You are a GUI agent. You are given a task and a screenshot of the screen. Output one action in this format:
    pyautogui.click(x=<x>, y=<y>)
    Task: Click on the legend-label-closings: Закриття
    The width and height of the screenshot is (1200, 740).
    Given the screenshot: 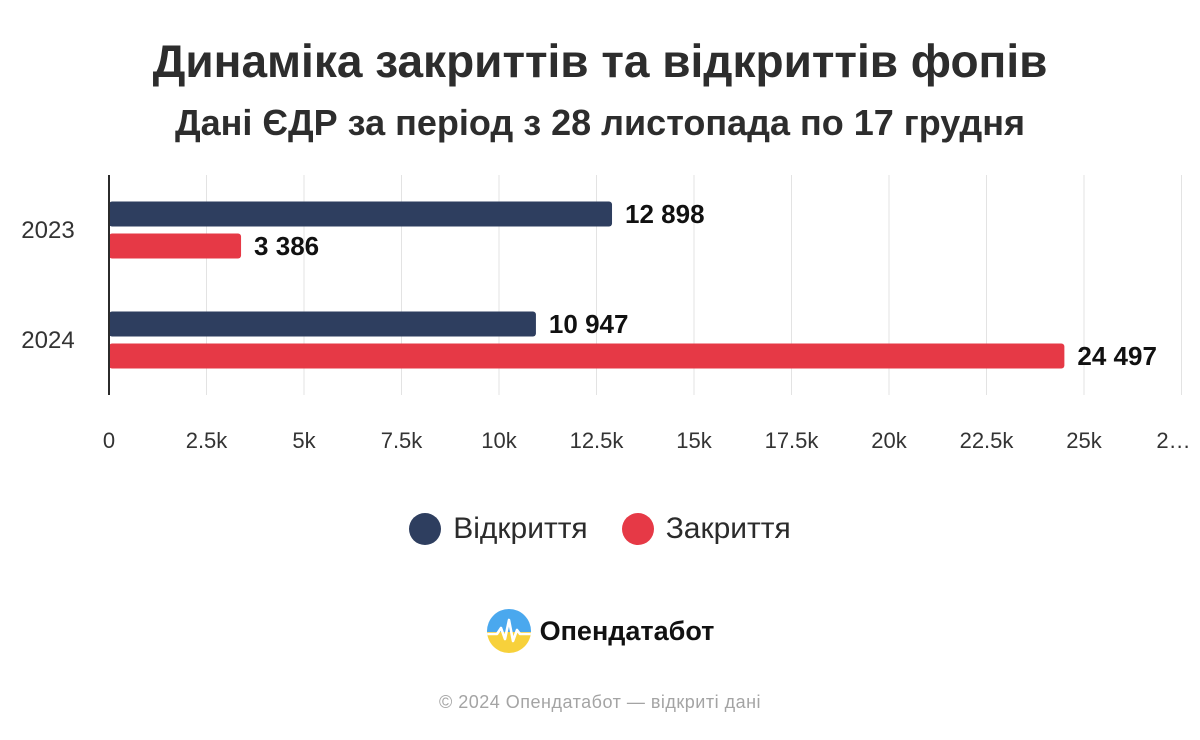 What is the action you would take?
    pyautogui.click(x=728, y=528)
    